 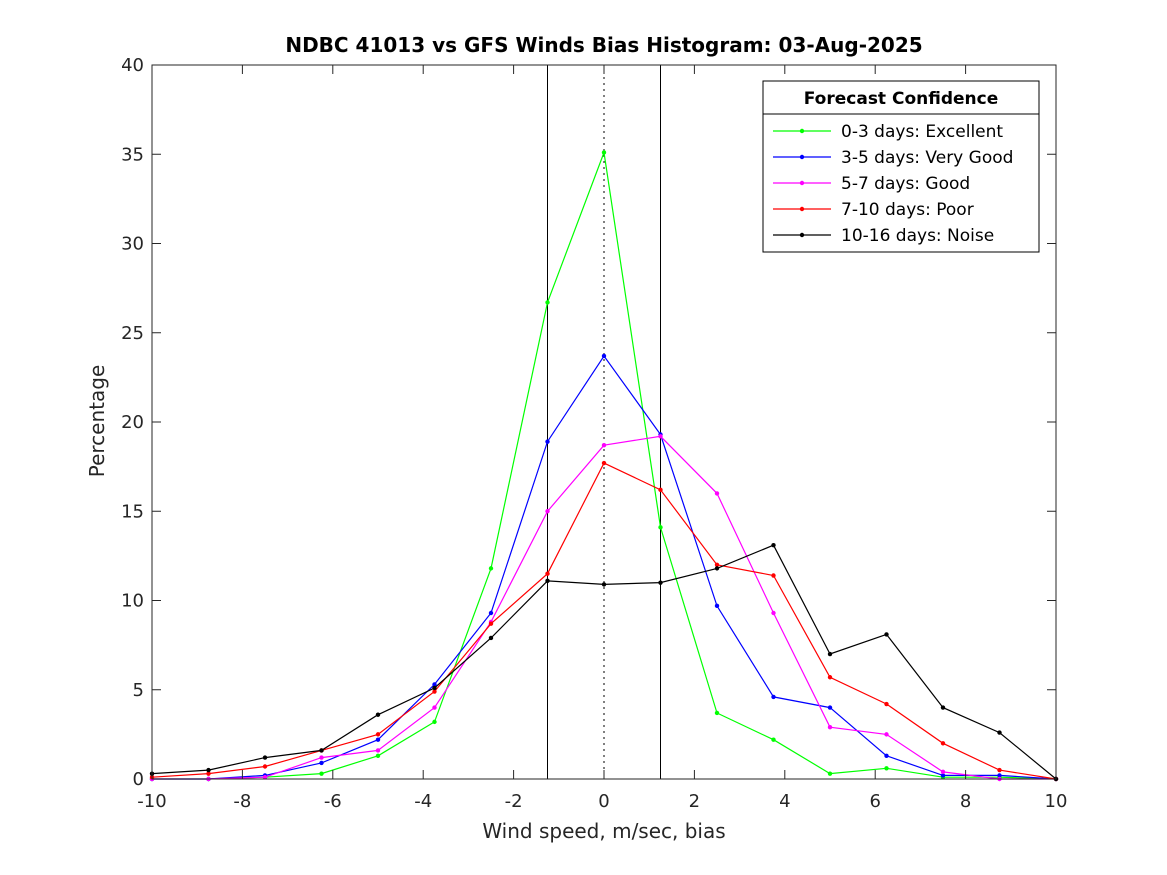 What do you see at coordinates (97, 421) in the screenshot?
I see `y-axis-label: Percentage` at bounding box center [97, 421].